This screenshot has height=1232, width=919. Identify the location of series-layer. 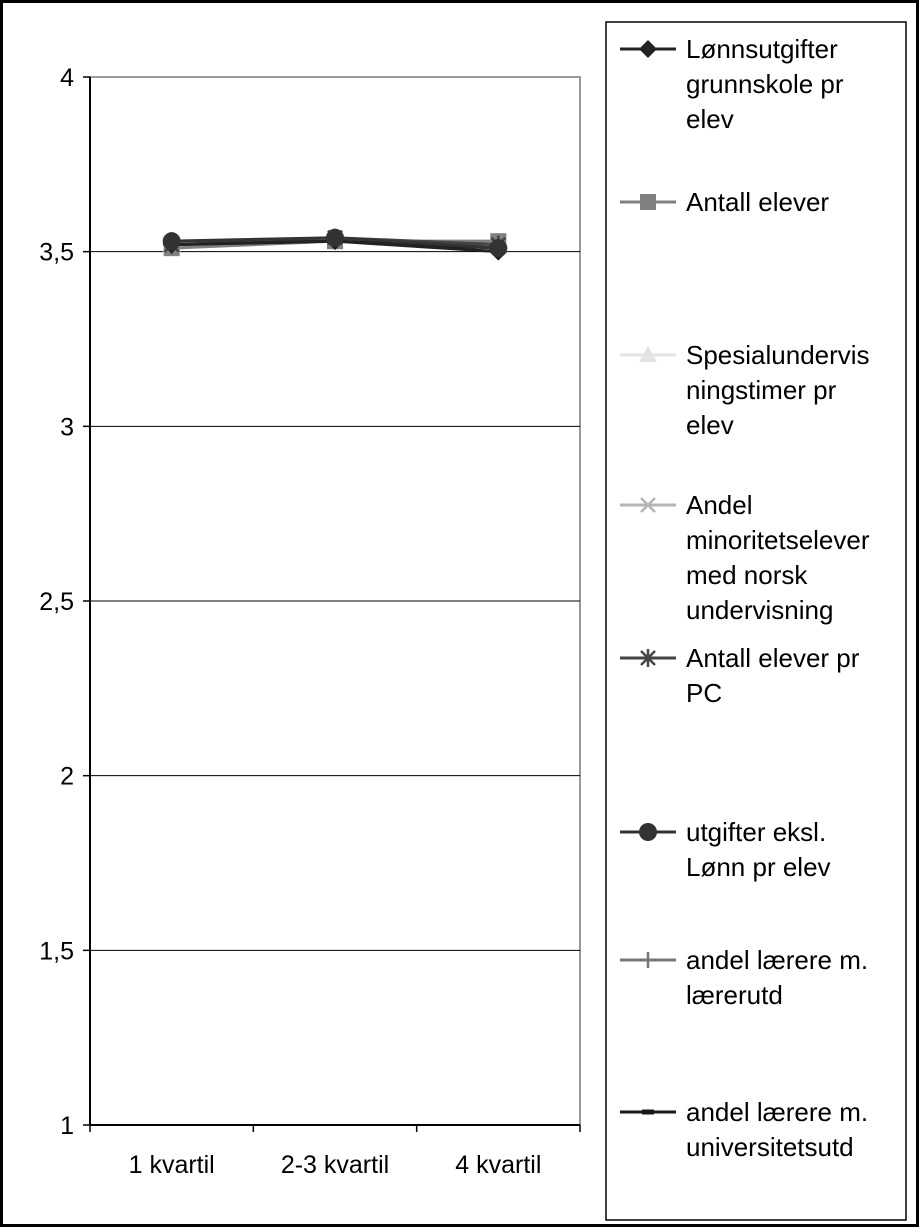
(335, 244).